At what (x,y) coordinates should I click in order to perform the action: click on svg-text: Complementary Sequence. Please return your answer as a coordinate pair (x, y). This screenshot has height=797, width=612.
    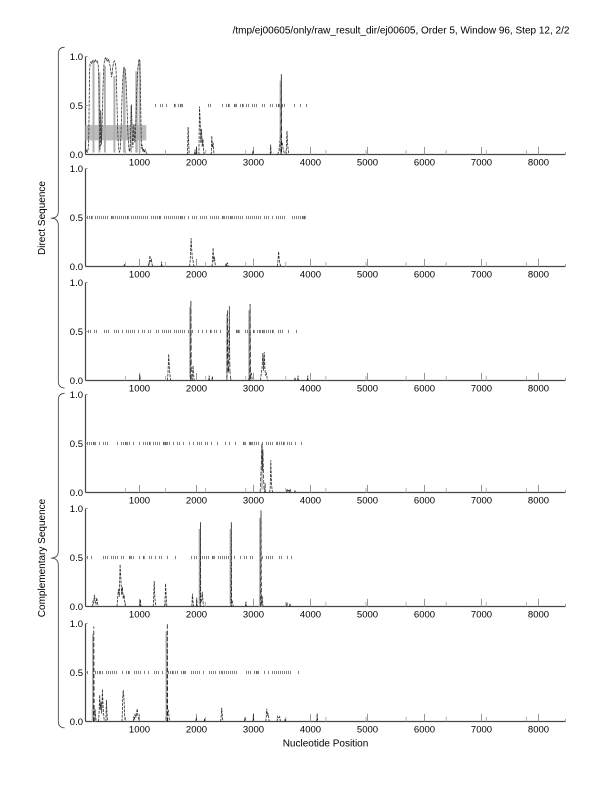
    Looking at the image, I should click on (42, 557).